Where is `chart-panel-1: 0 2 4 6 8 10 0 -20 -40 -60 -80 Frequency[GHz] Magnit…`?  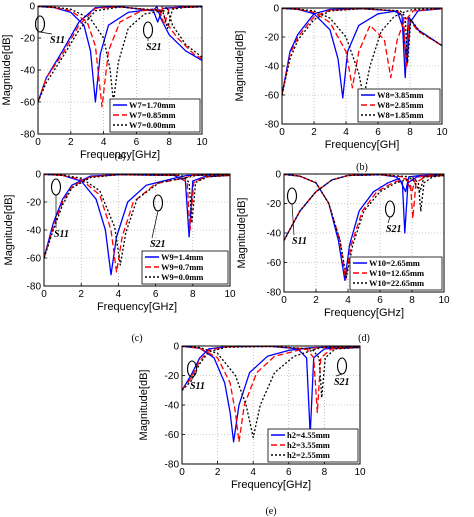 chart-panel-1: 0 2 4 6 8 10 0 -20 -40 -60 -80 Frequency[GHz] Magnit… is located at coordinates (104, 82).